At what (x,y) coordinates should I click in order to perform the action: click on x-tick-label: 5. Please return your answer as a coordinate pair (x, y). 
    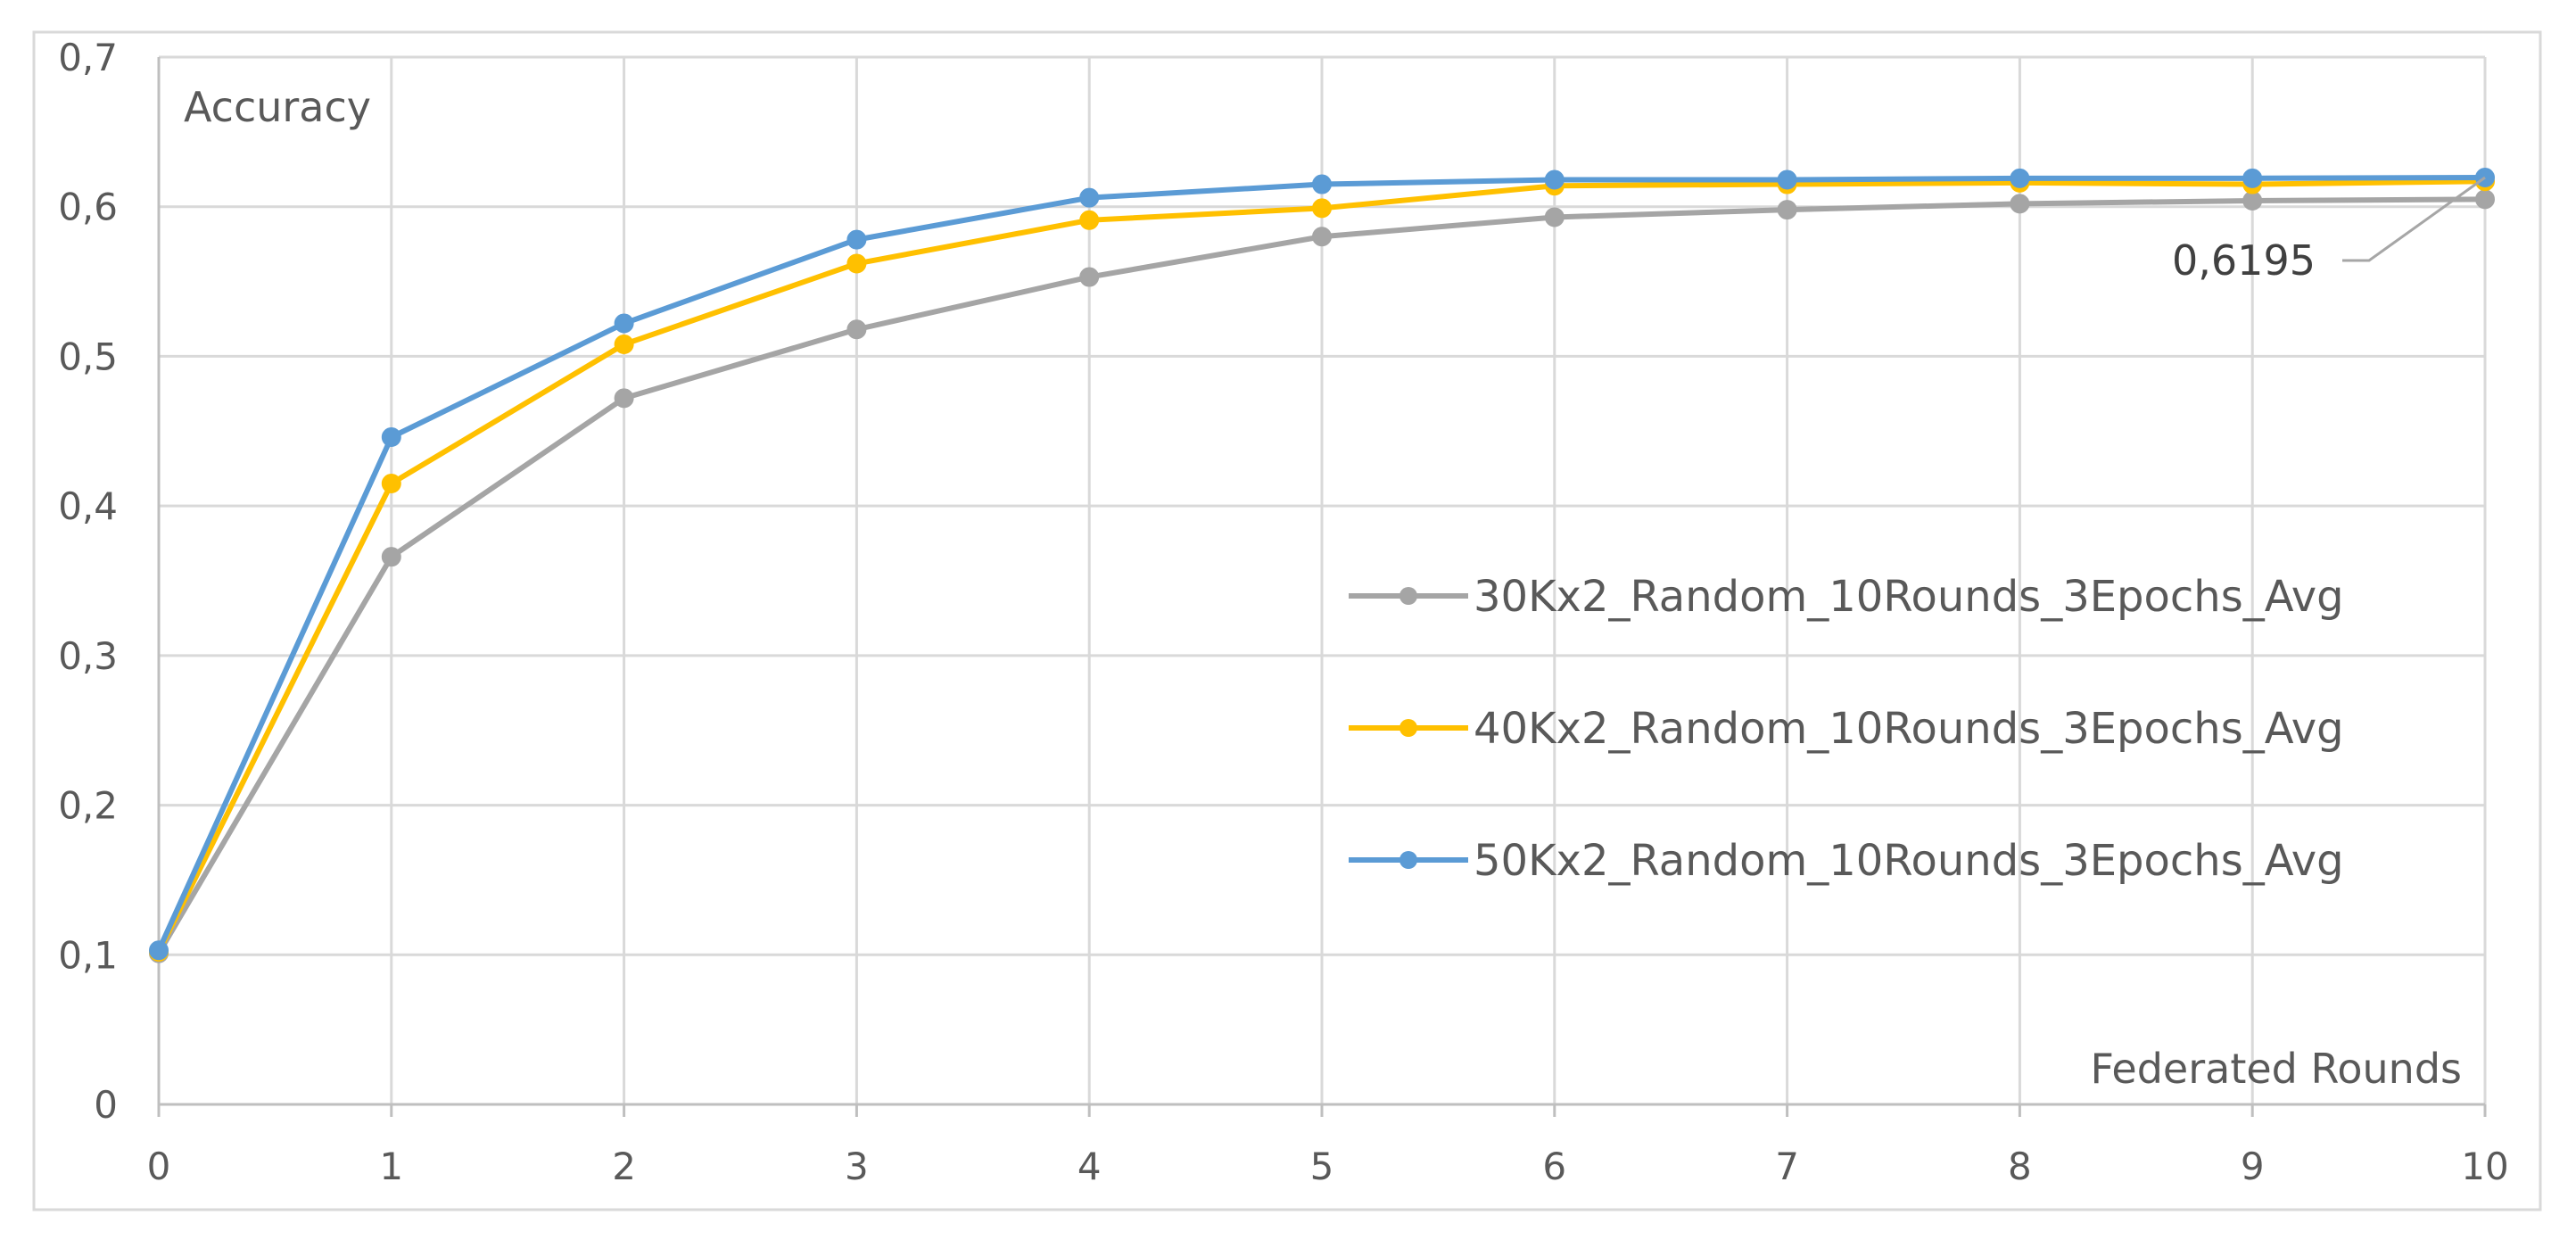
    Looking at the image, I should click on (1322, 1166).